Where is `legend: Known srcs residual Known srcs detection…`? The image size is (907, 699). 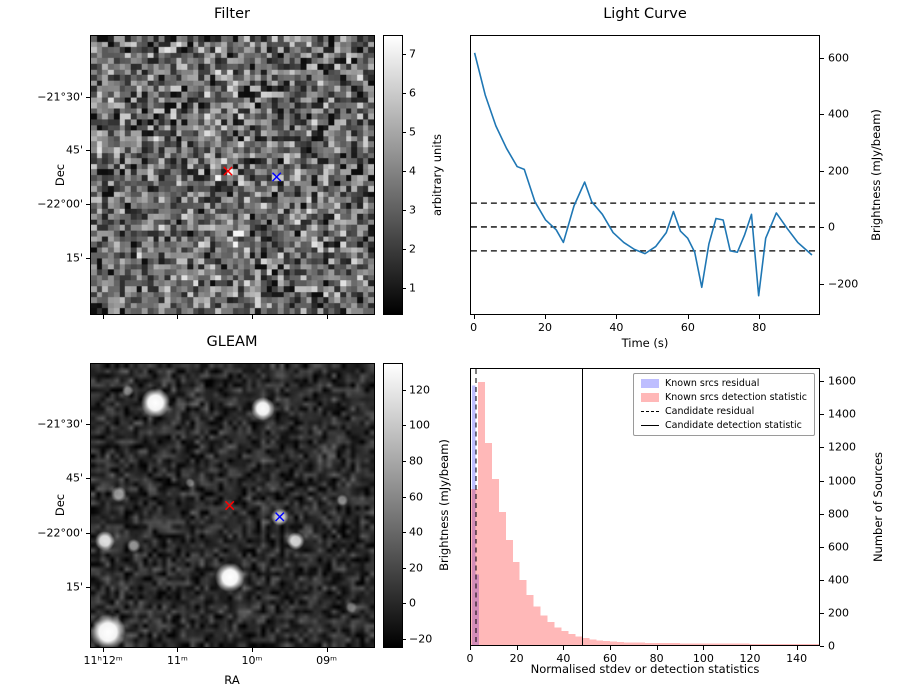 legend: Known srcs residual Known srcs detection… is located at coordinates (724, 404).